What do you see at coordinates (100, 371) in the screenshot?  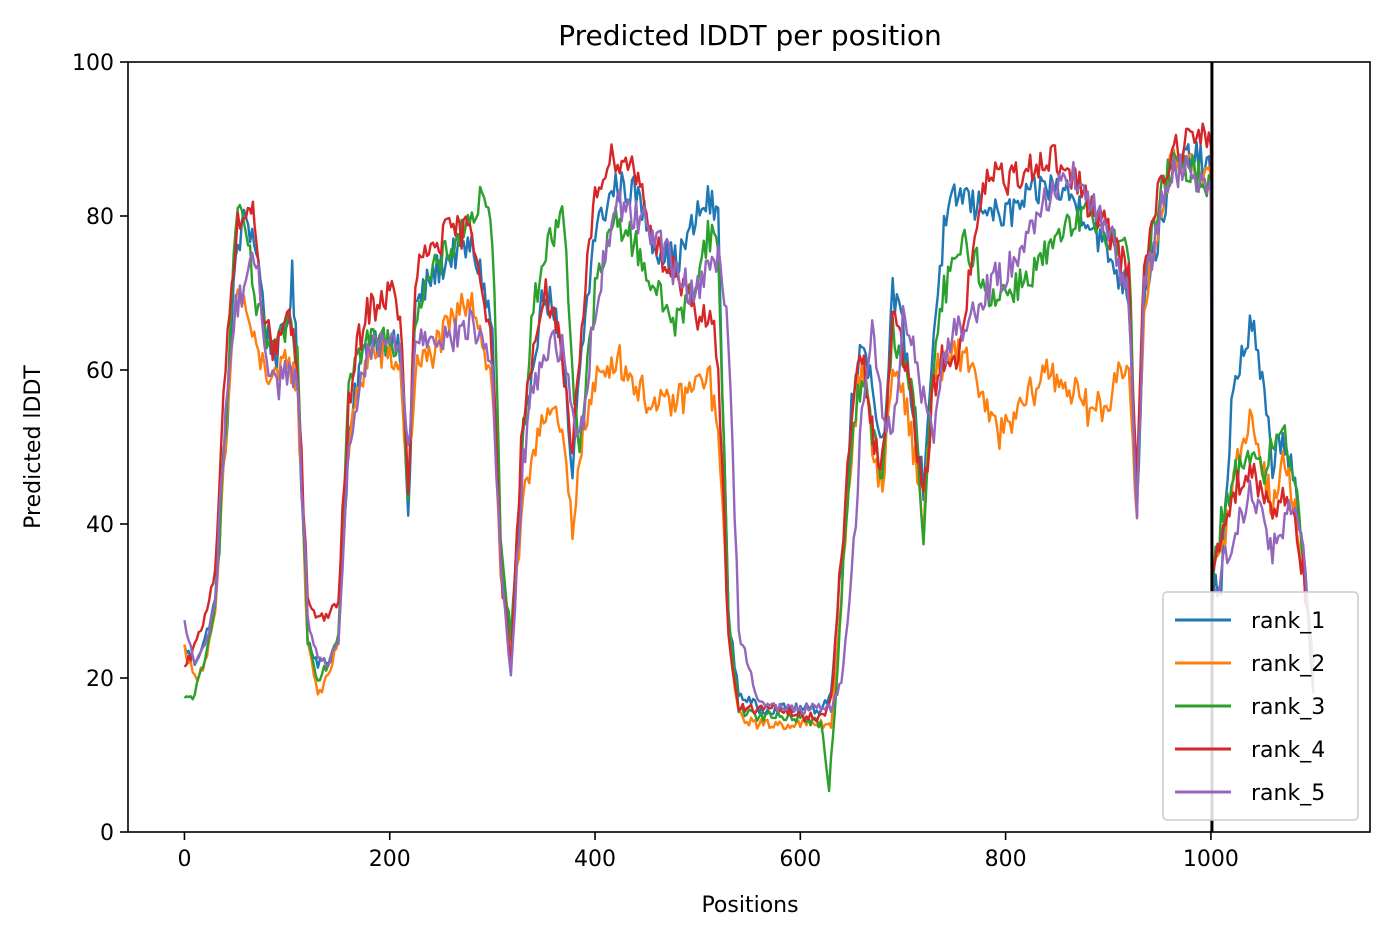 I see `y-tick-label: 60` at bounding box center [100, 371].